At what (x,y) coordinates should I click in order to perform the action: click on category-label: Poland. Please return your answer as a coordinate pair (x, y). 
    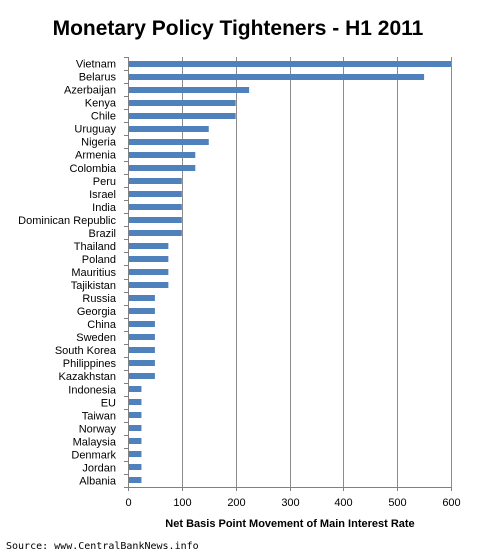
    Looking at the image, I should click on (99, 260).